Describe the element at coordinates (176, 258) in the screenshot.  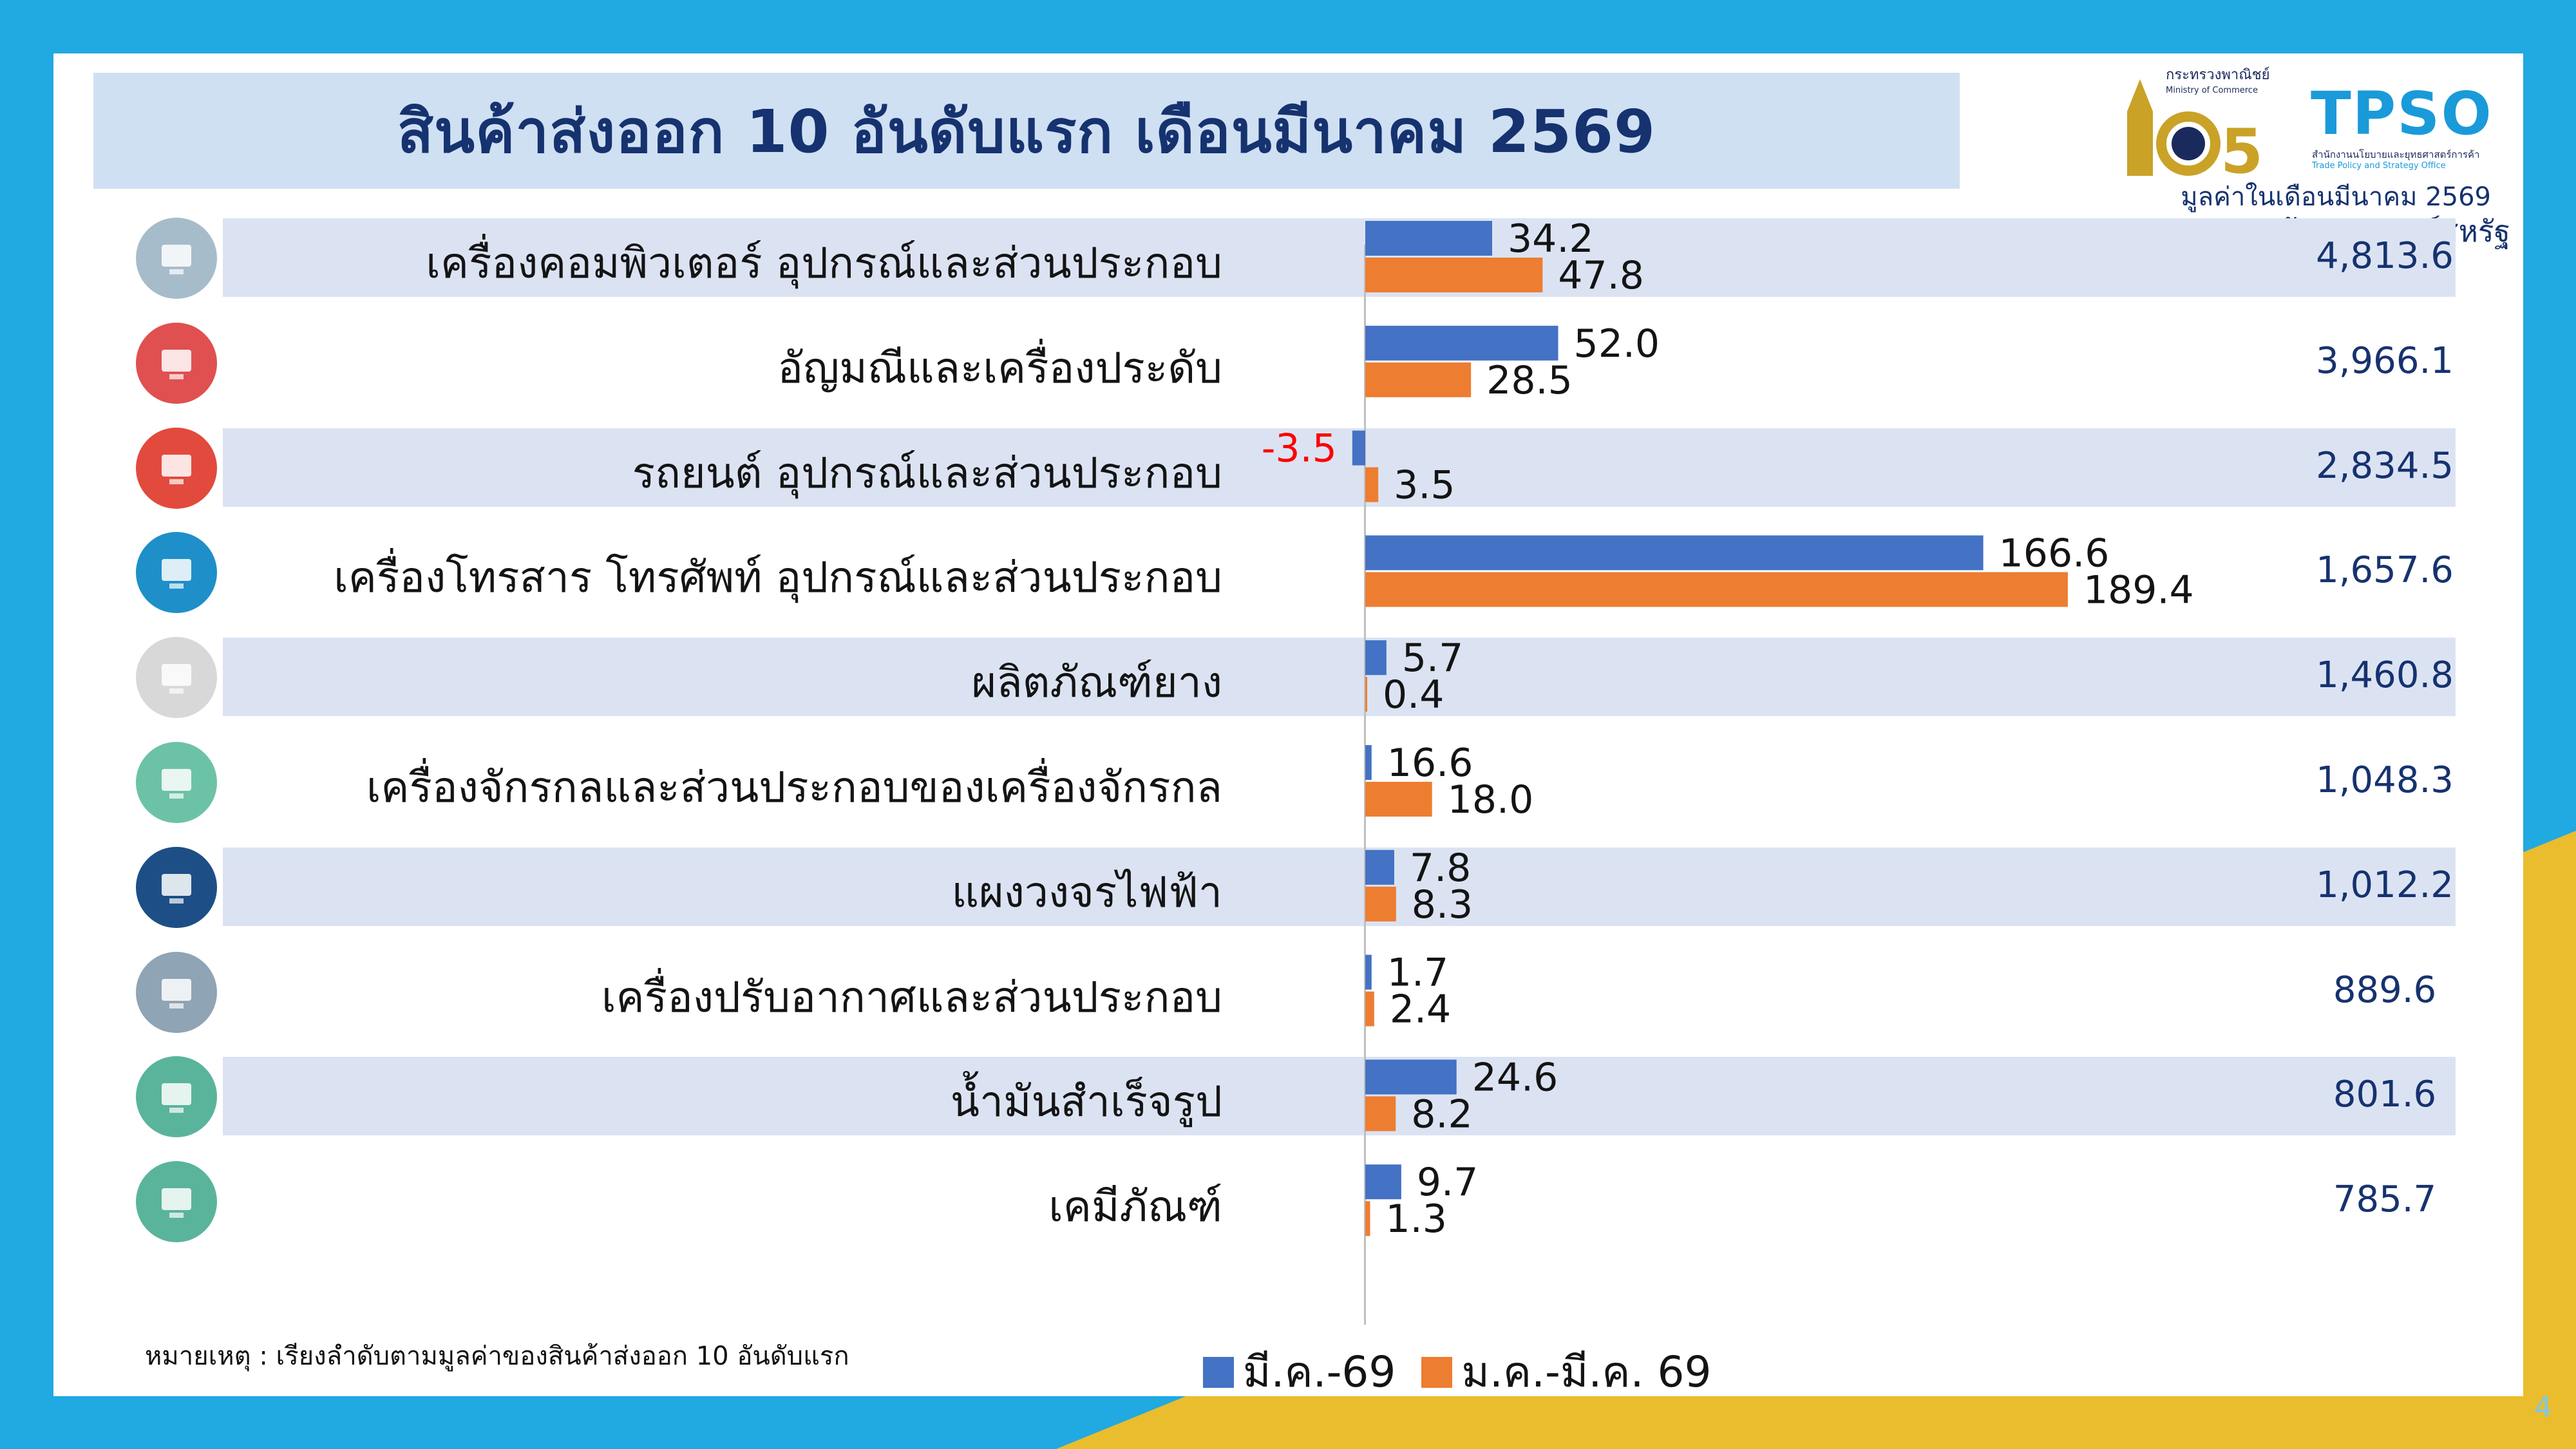
I see `computer-icon` at that location.